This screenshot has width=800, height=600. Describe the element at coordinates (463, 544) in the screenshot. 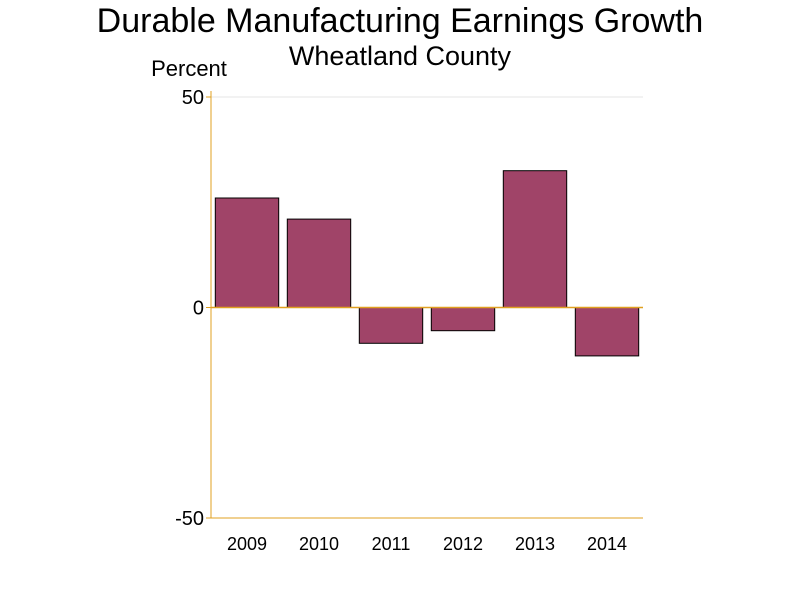

I see `x-tick-label-2012: 2012` at that location.